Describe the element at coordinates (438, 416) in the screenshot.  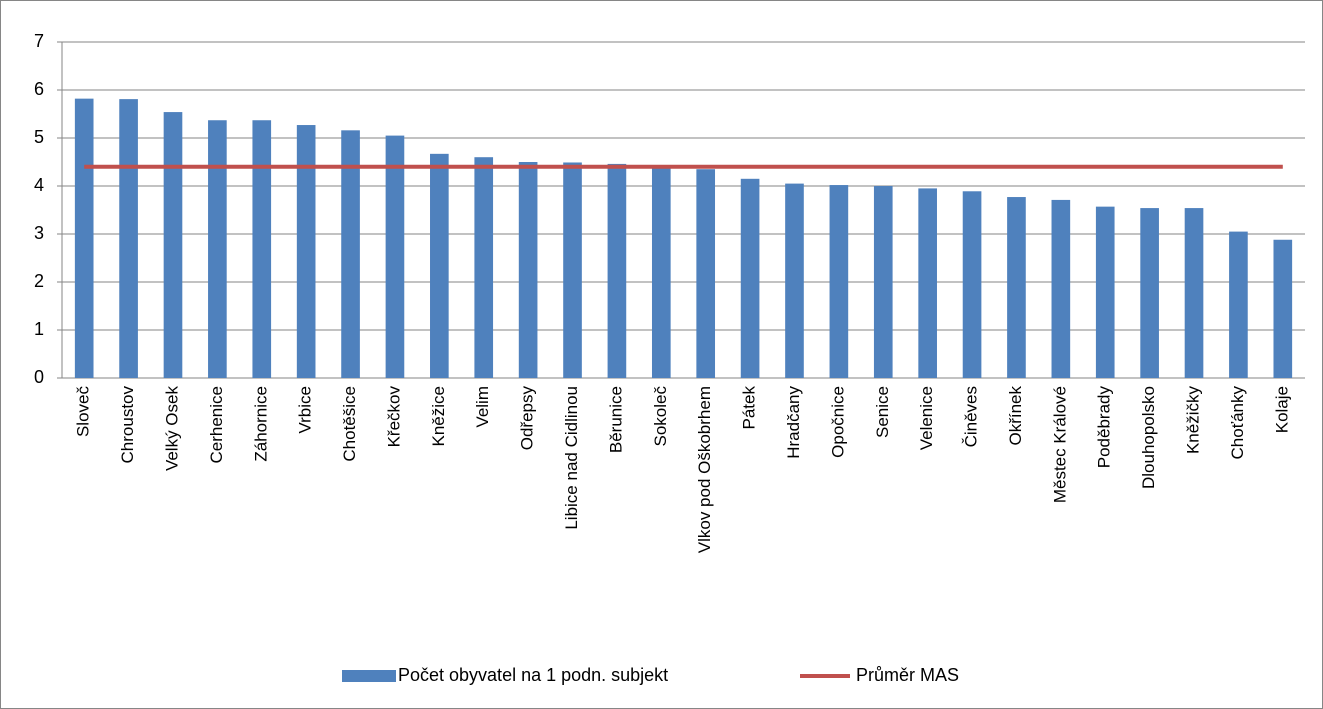
I see `x-tick-label: Kněžice` at that location.